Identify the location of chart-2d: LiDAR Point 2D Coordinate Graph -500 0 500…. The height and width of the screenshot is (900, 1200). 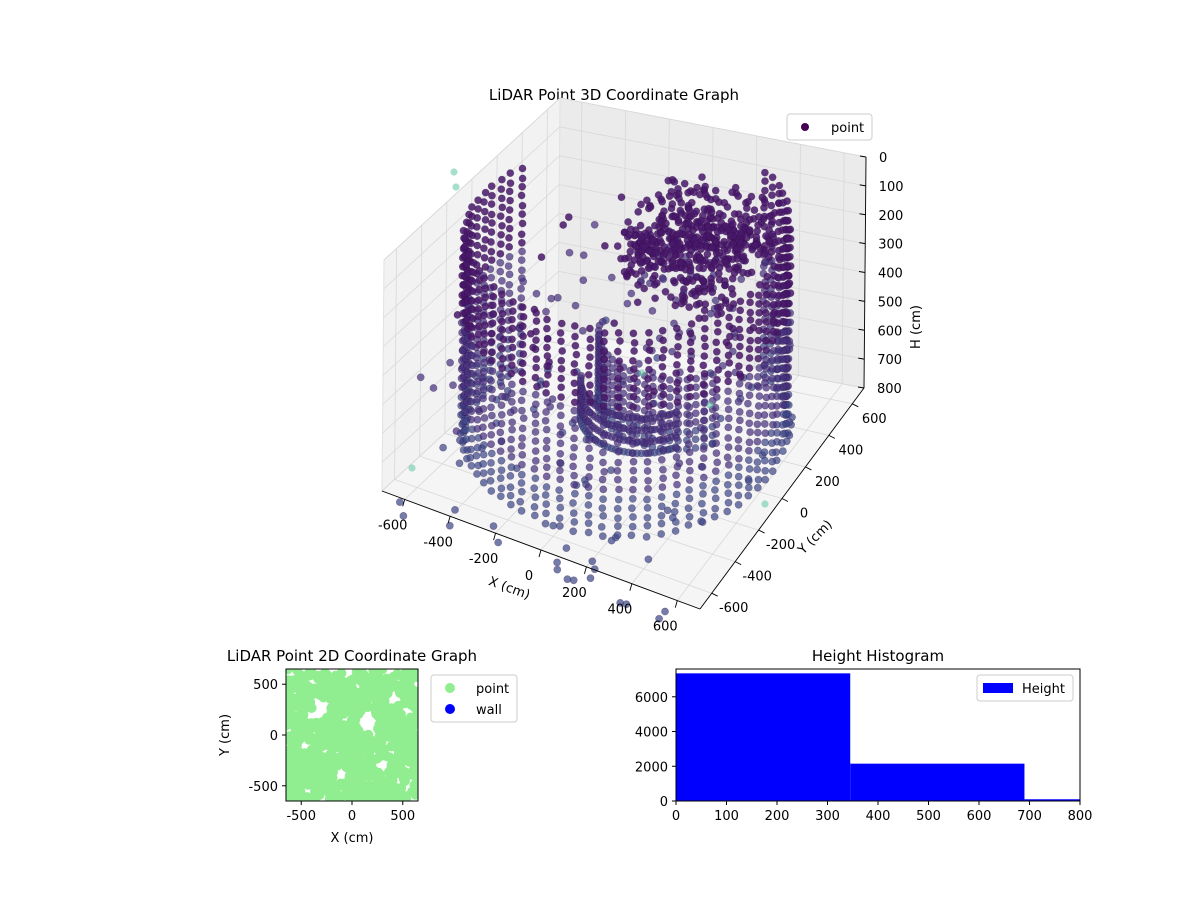
(368, 746).